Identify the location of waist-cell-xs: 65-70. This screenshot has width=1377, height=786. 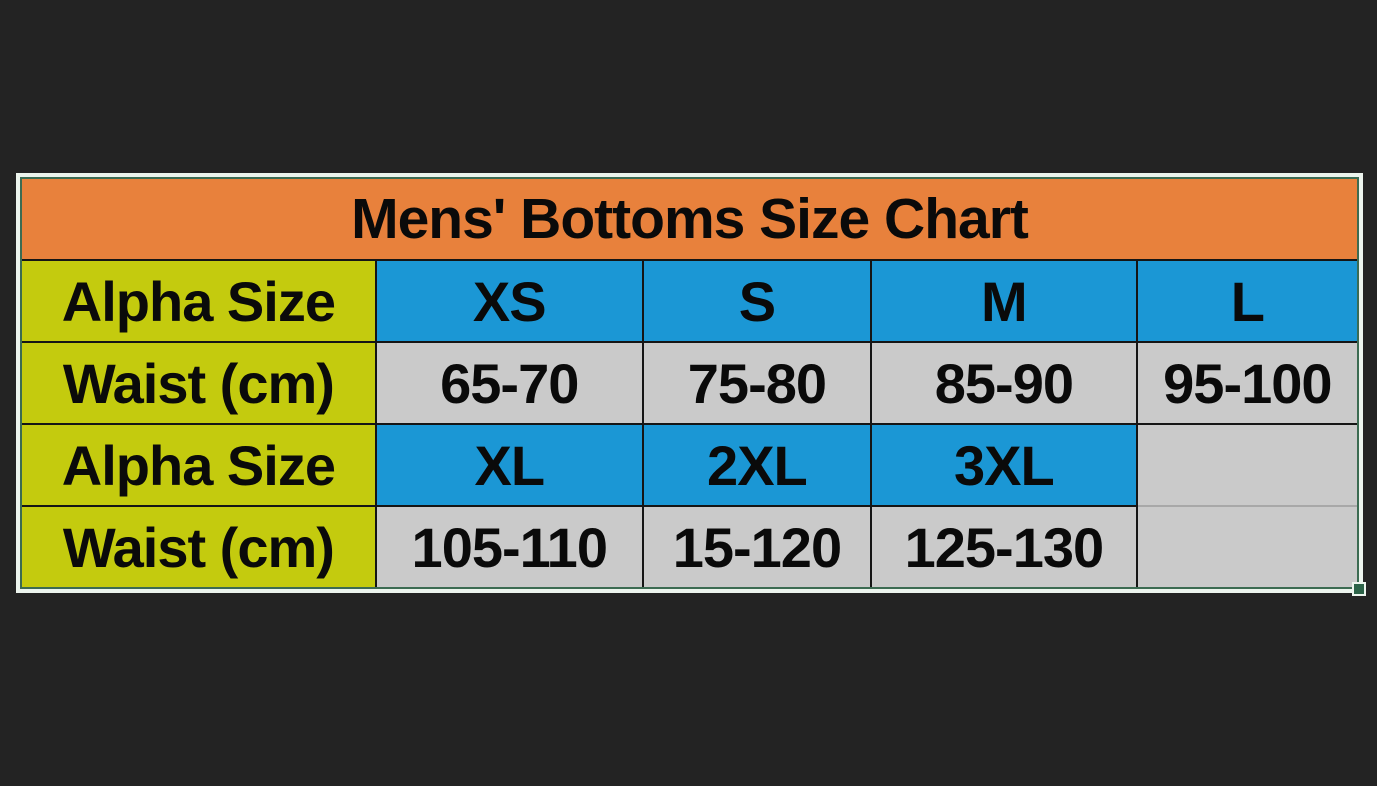
(509, 383).